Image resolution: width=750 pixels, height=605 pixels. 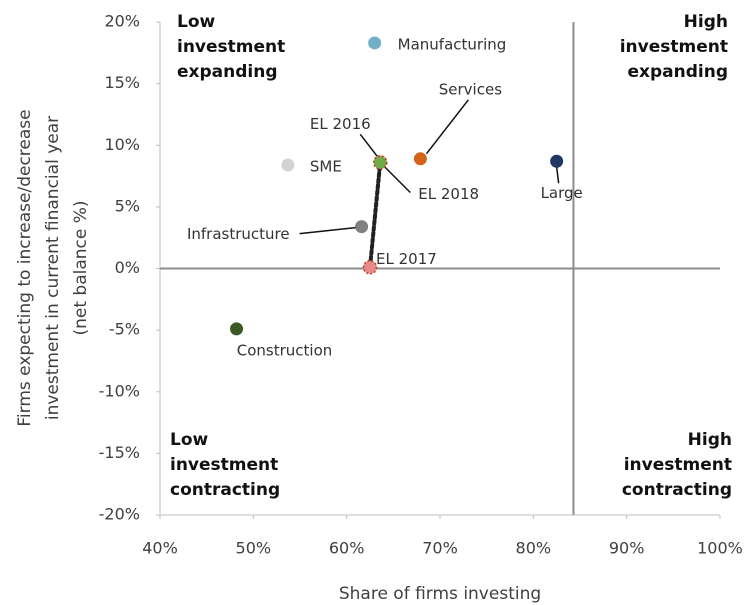 What do you see at coordinates (440, 548) in the screenshot?
I see `x-tick-label: 70%` at bounding box center [440, 548].